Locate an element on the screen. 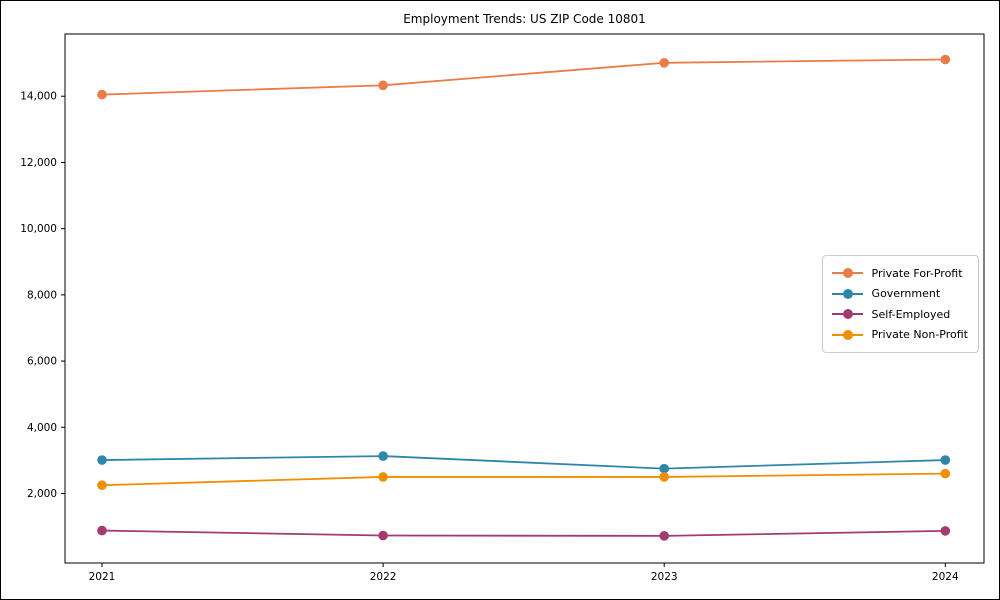 The image size is (1000, 600). chart-title: Employment Trends: US ZIP Code 10801 is located at coordinates (524, 19).